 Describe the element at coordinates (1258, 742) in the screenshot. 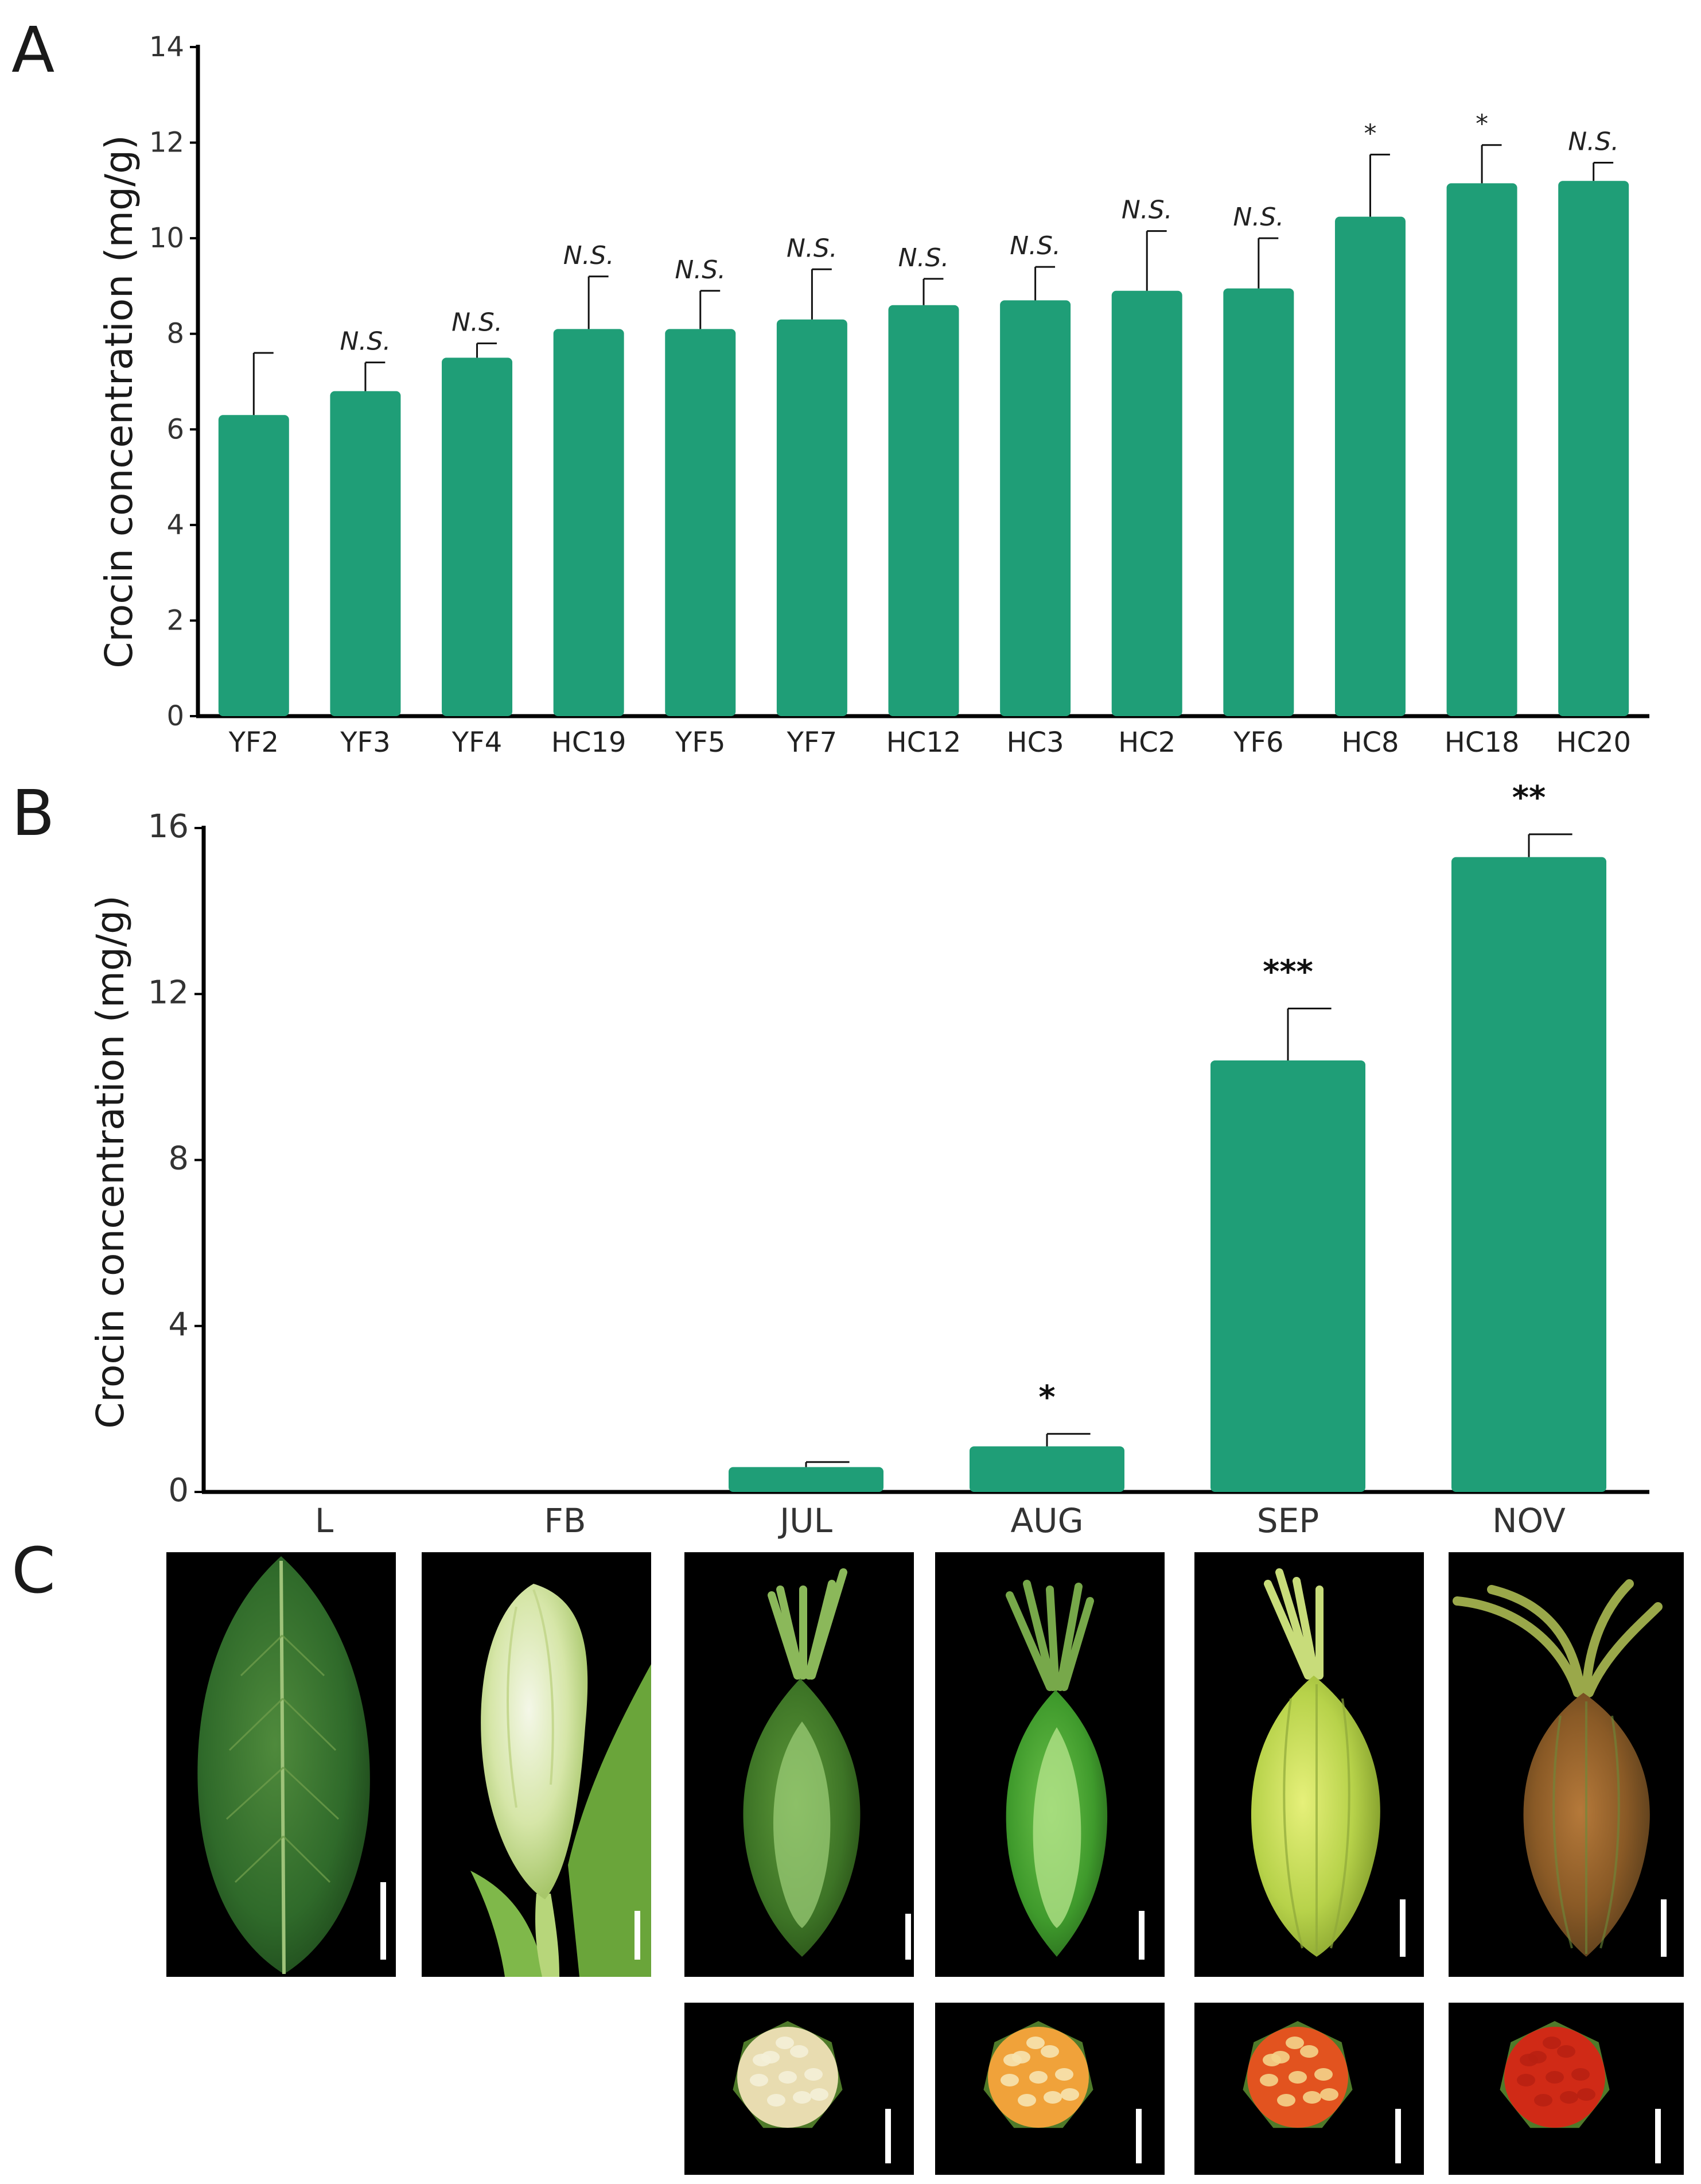

I see `x-tick-label: YF6` at that location.